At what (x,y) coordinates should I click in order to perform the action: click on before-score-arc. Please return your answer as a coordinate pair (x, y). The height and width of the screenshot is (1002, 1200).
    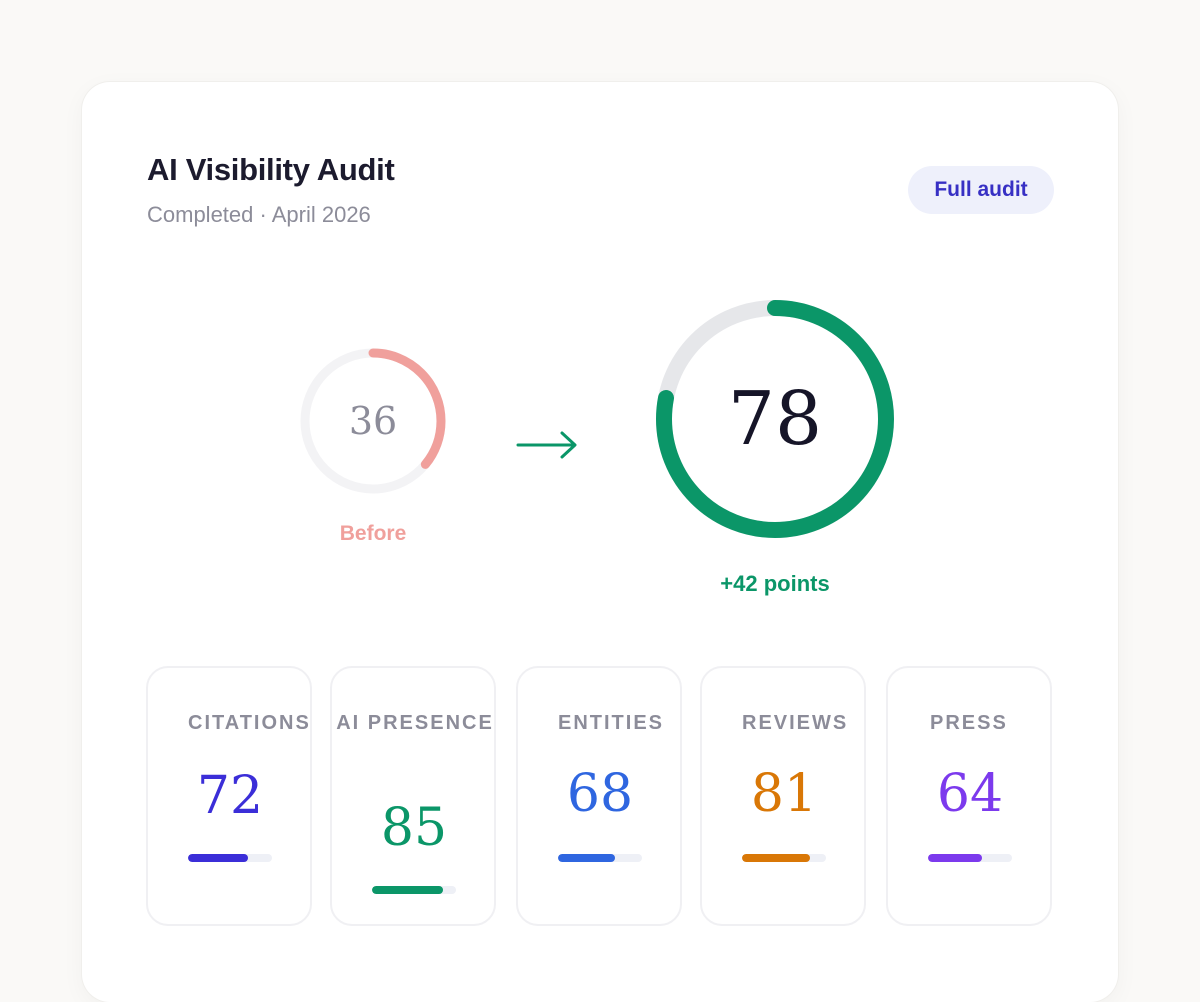
    Looking at the image, I should click on (373, 421).